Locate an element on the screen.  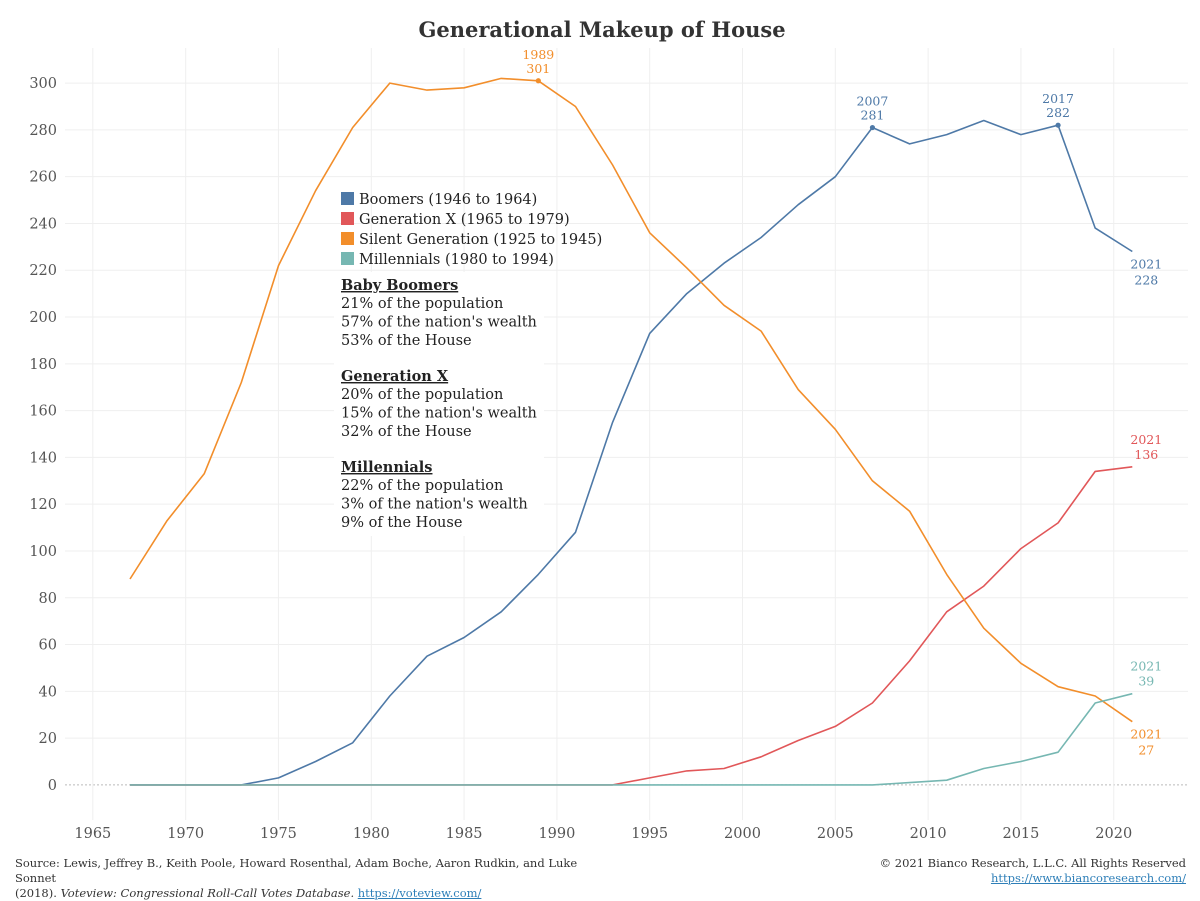
y-tick-label: 160 is located at coordinates (43, 412).